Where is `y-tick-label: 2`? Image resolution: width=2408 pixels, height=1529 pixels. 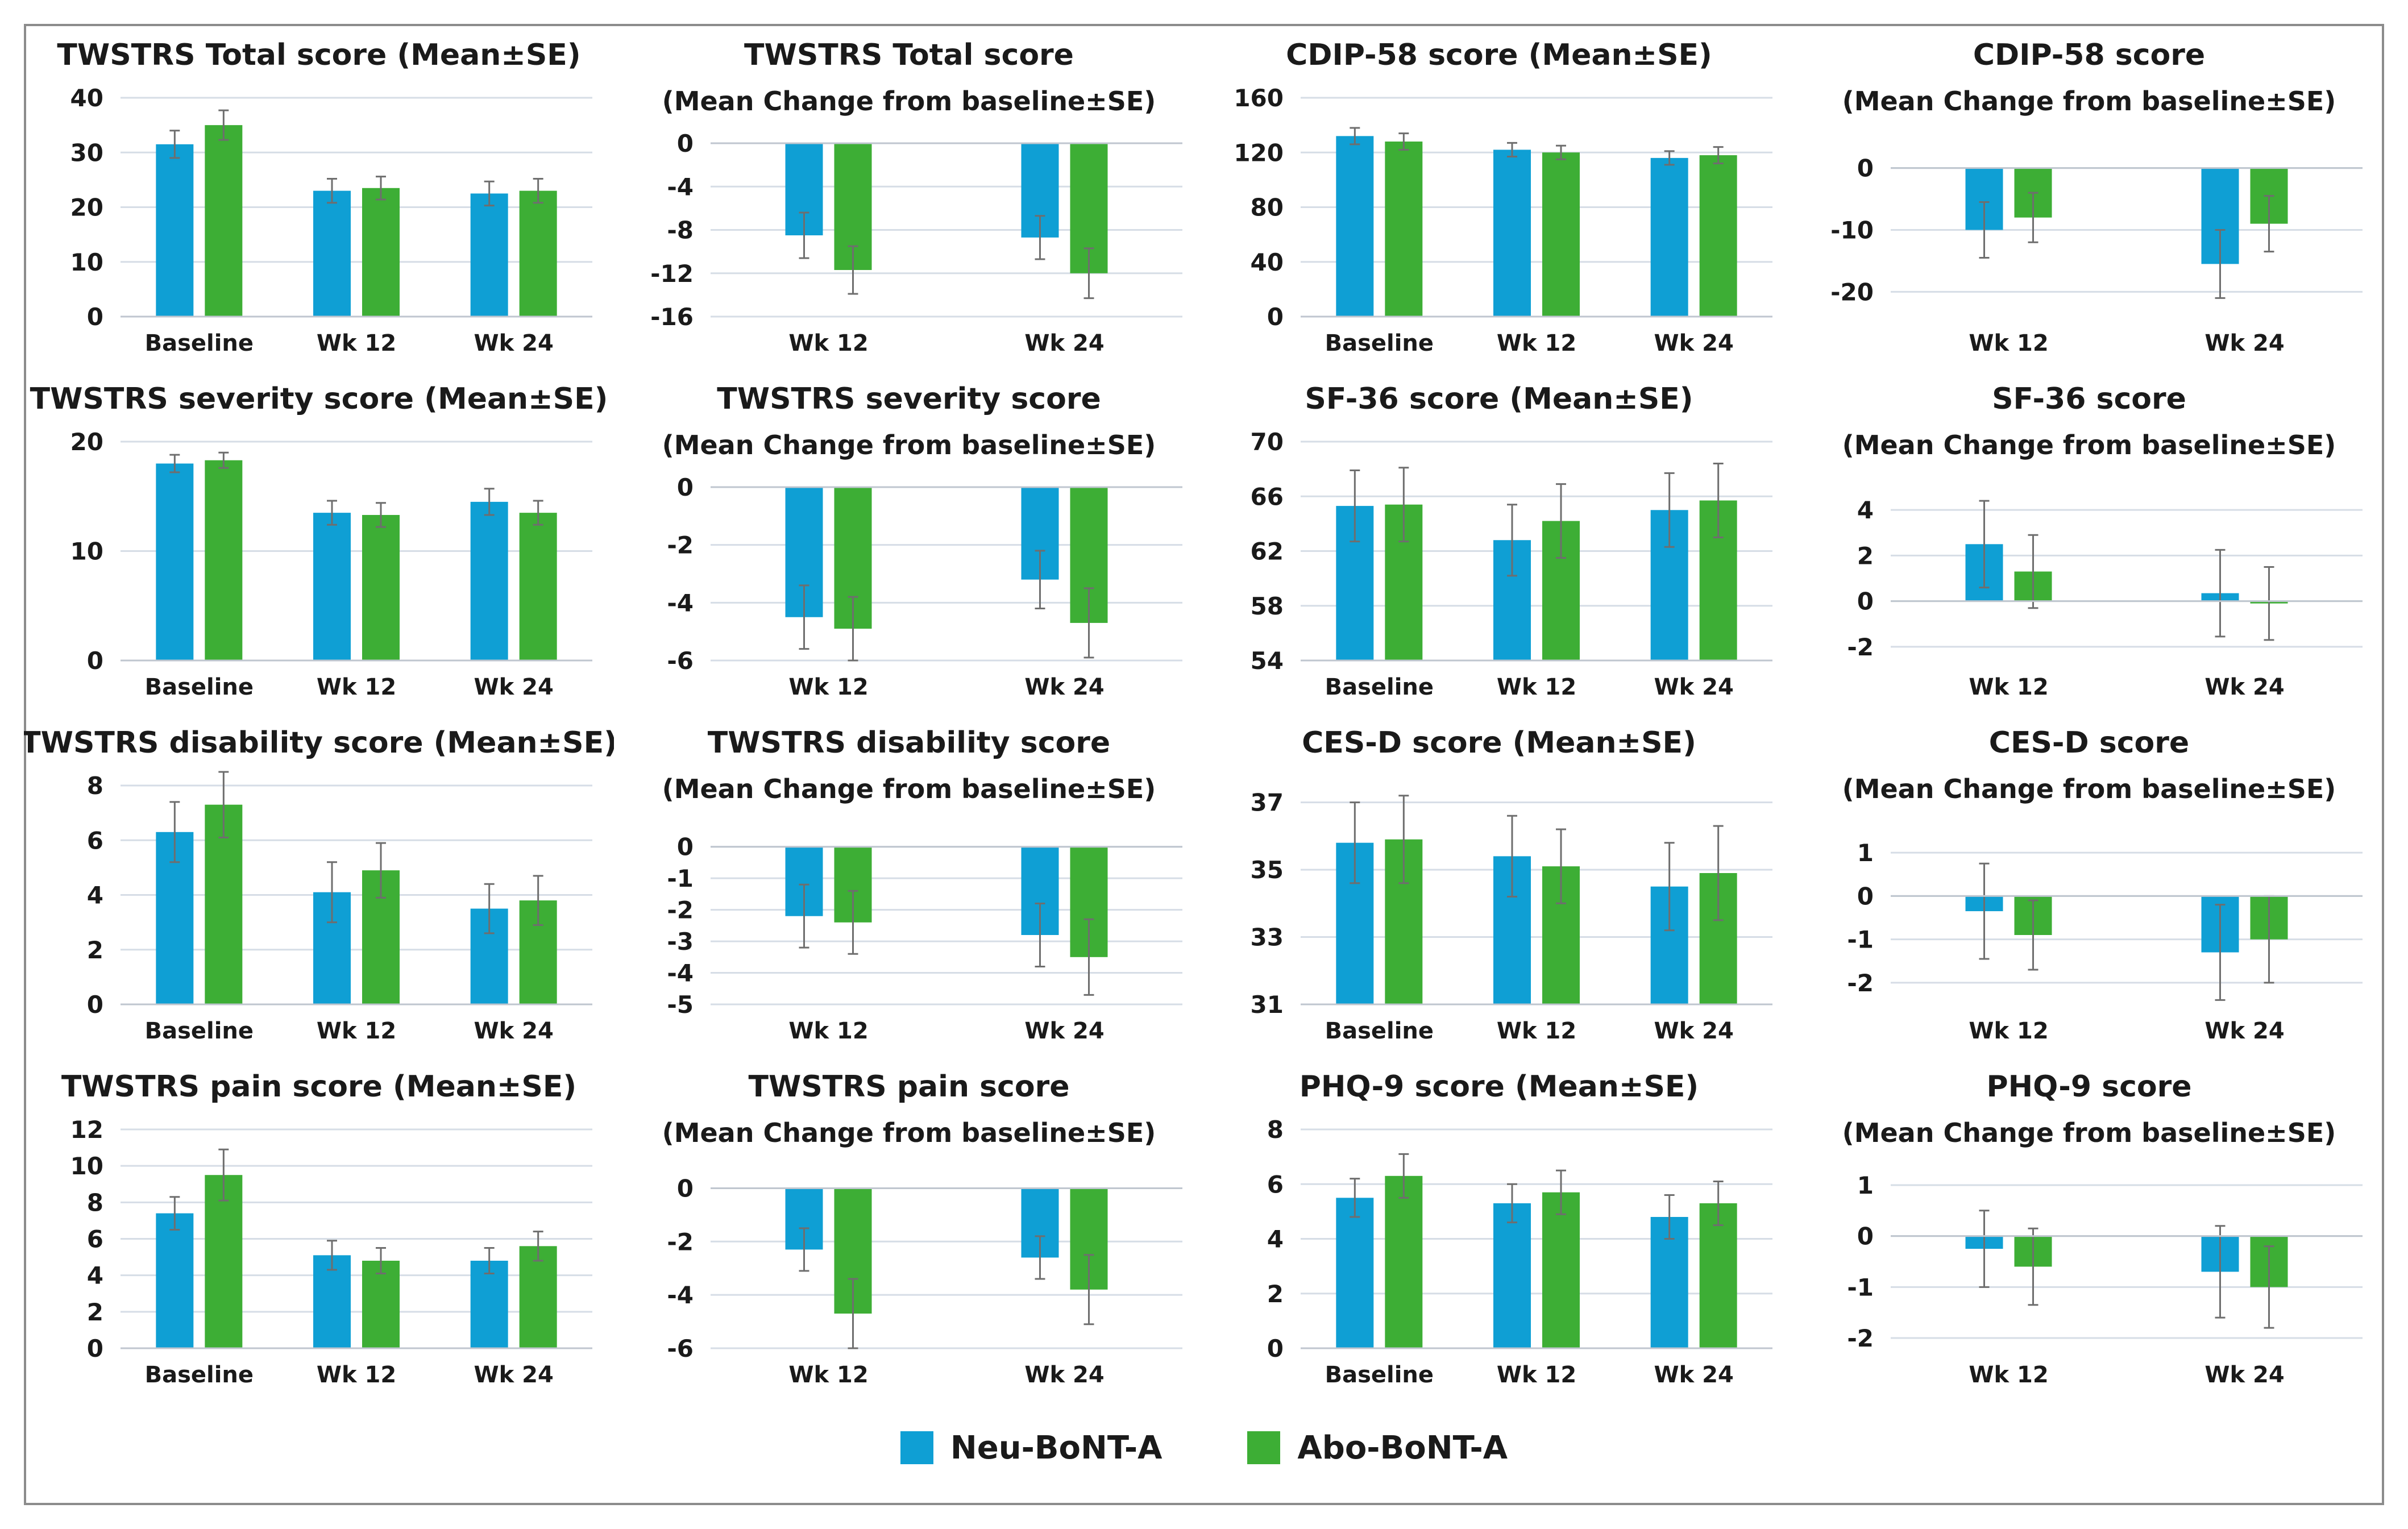 y-tick-label: 2 is located at coordinates (1275, 1294).